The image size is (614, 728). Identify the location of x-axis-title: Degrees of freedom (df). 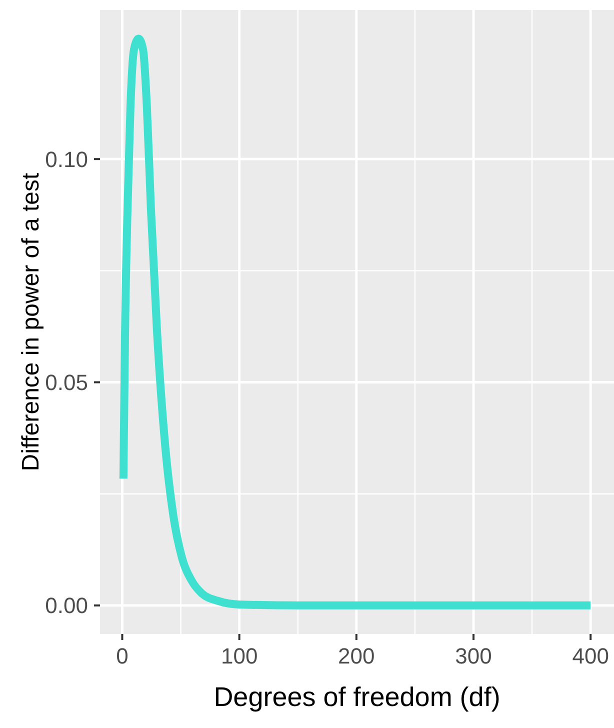
(357, 697).